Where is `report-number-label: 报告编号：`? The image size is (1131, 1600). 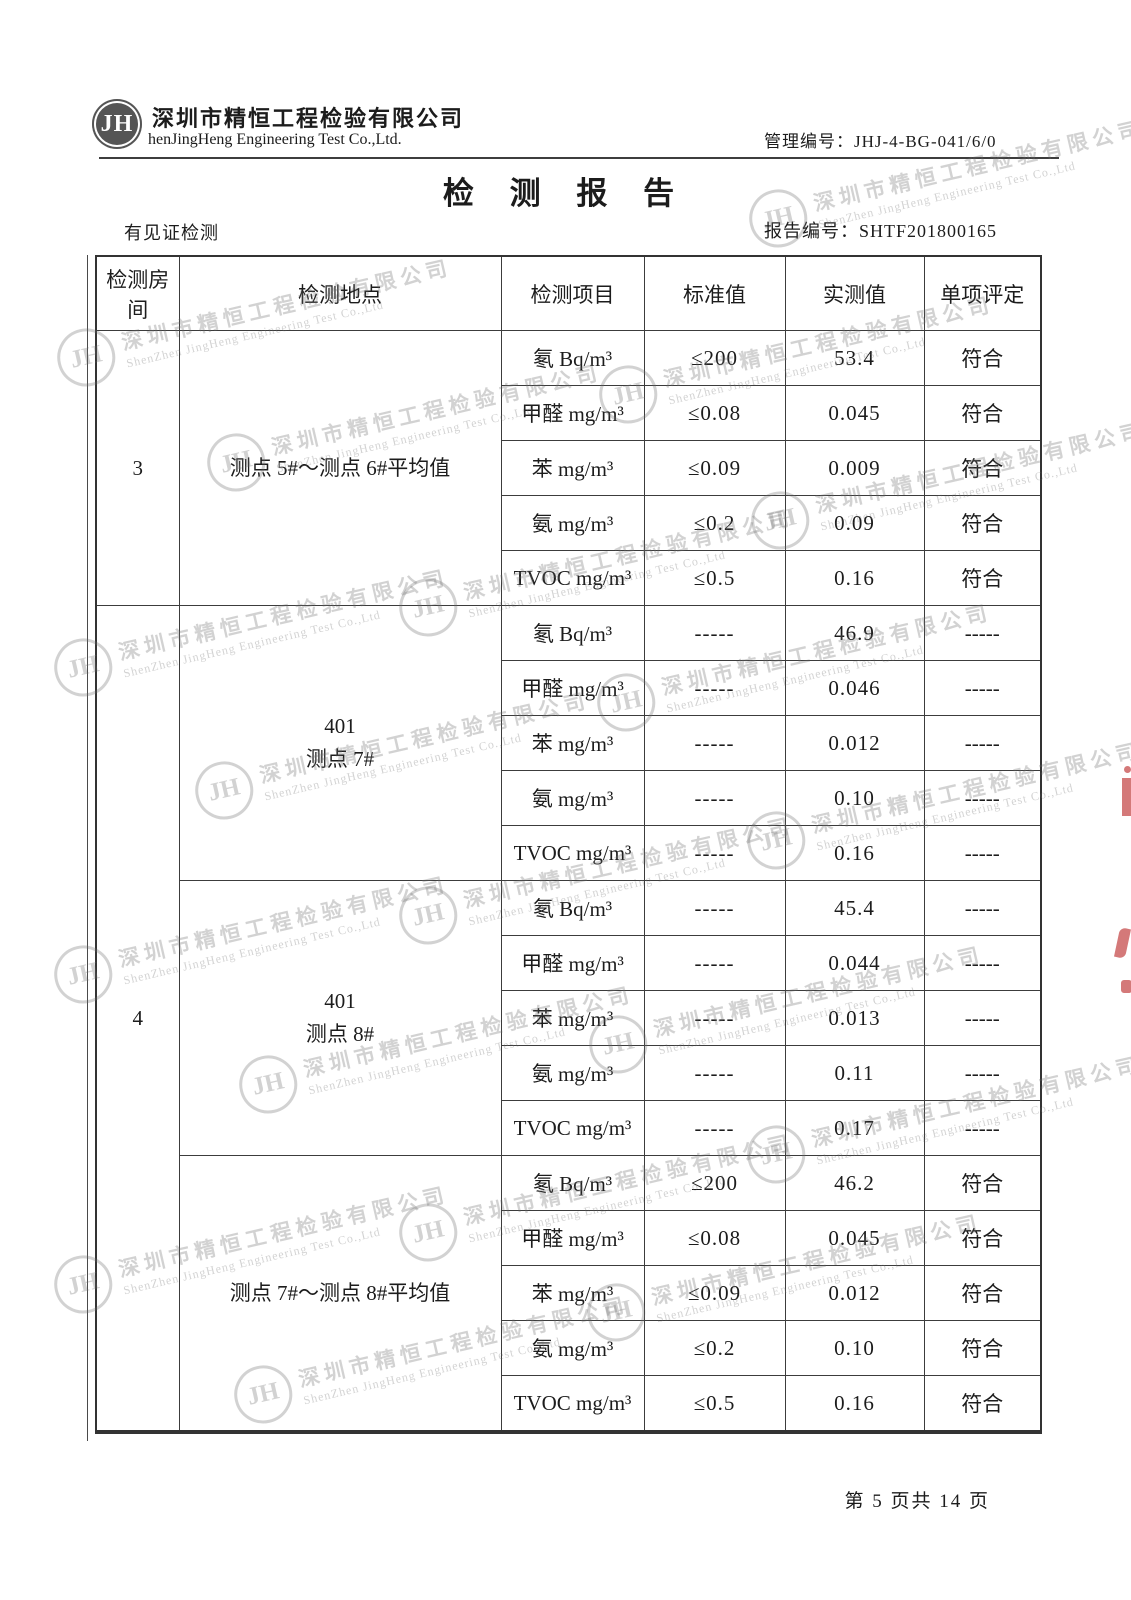 report-number-label: 报告编号： is located at coordinates (811, 231).